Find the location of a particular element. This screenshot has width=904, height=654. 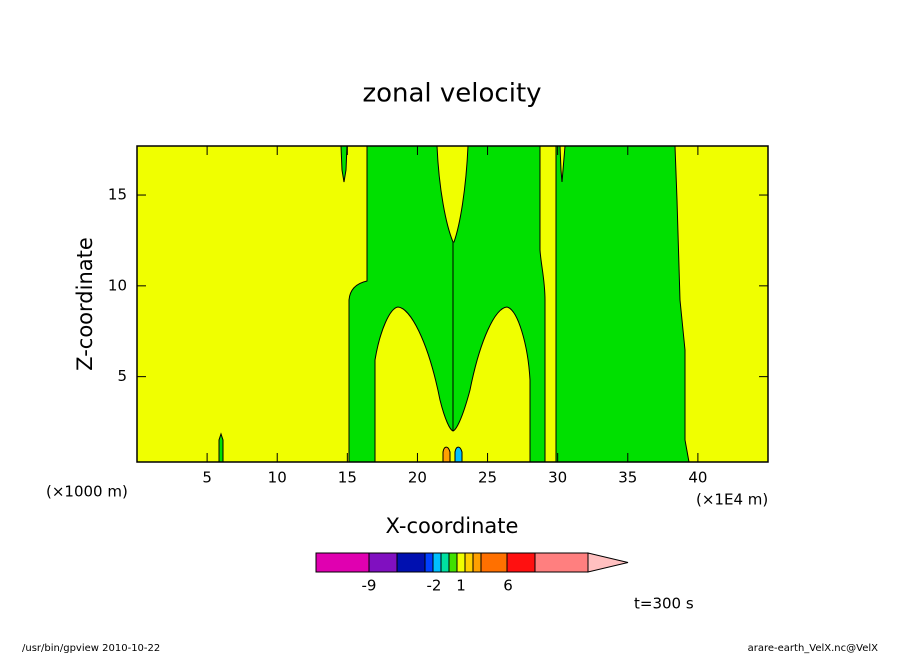

x-tick-label: 25 is located at coordinates (487, 478).